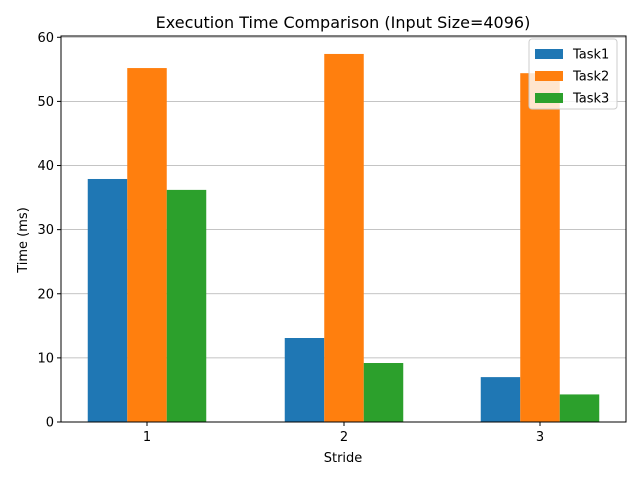  What do you see at coordinates (45, 230) in the screenshot?
I see `y-tick-label: 30` at bounding box center [45, 230].